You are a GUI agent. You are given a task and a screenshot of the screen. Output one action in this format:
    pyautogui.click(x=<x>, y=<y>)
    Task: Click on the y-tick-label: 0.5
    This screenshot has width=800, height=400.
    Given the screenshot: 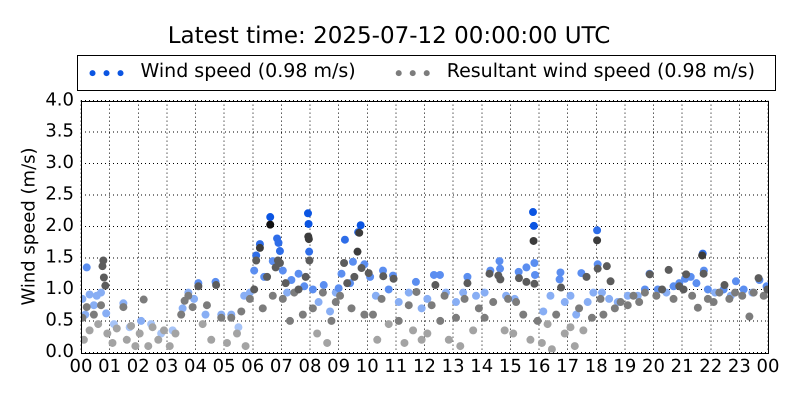 What is the action you would take?
    pyautogui.click(x=59, y=320)
    